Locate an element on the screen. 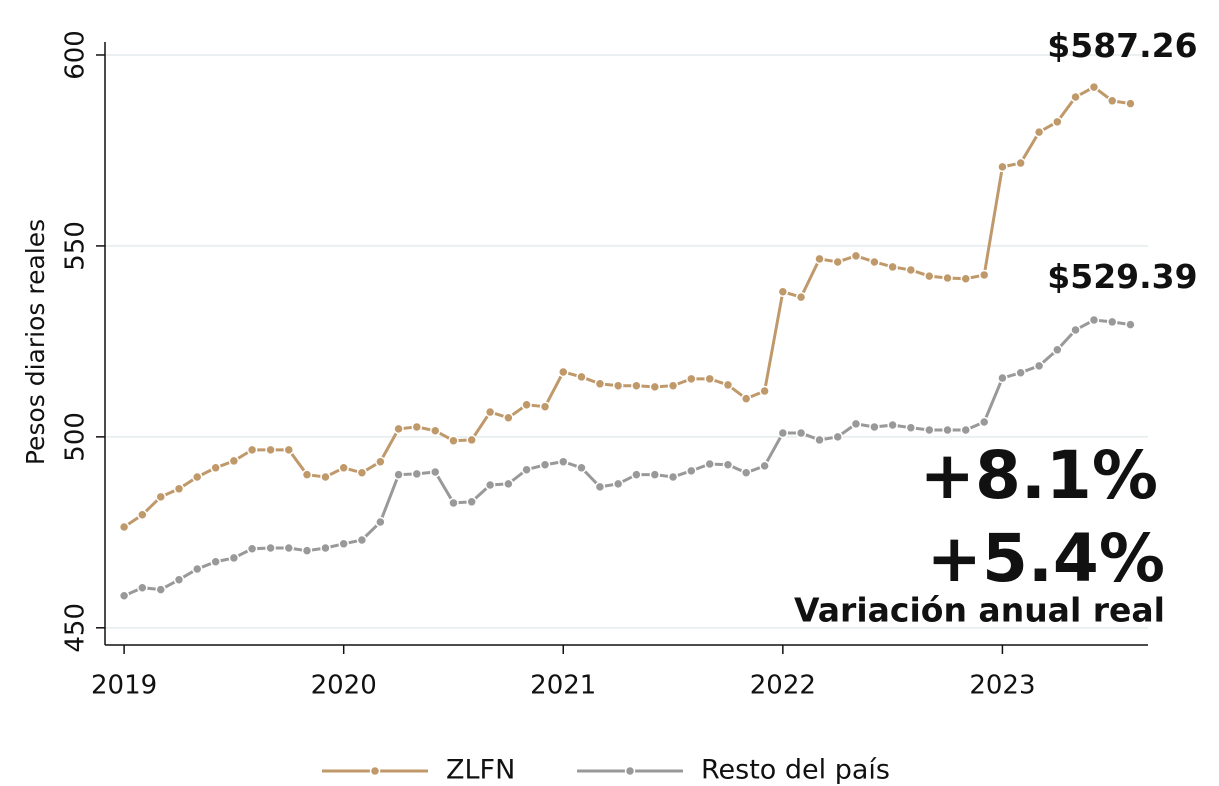  x-tick-label: 2019 is located at coordinates (124, 686).